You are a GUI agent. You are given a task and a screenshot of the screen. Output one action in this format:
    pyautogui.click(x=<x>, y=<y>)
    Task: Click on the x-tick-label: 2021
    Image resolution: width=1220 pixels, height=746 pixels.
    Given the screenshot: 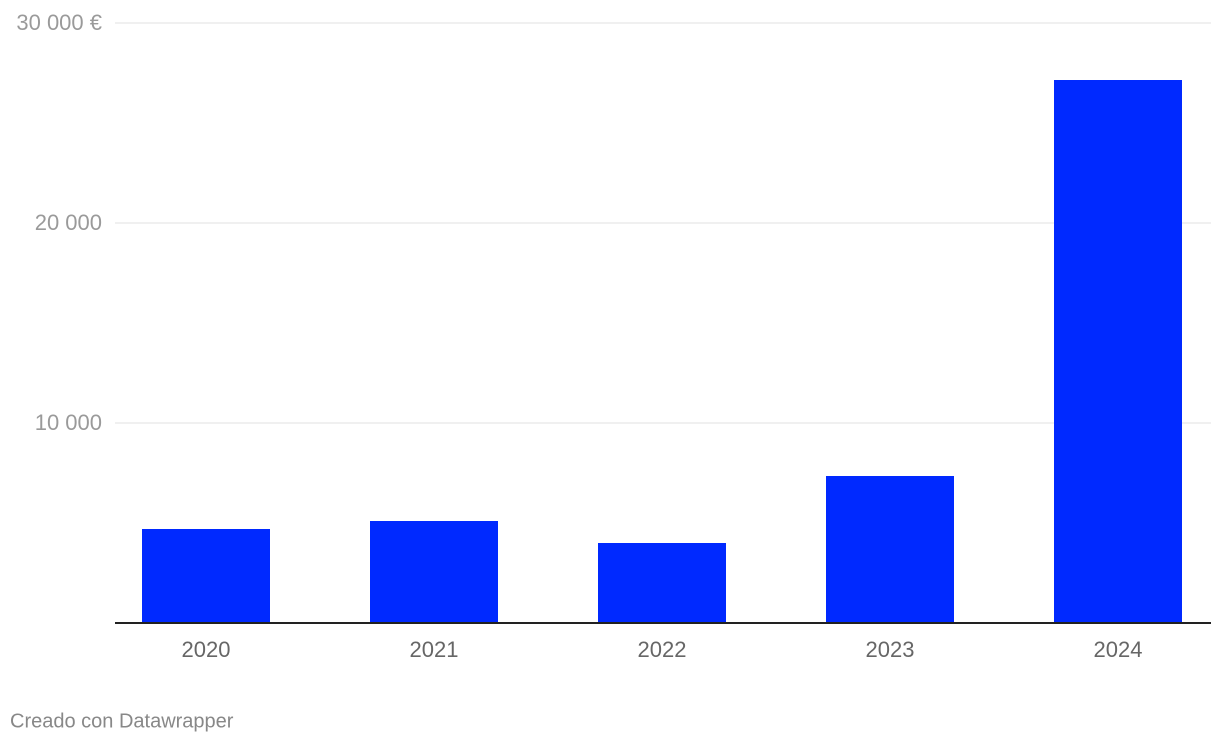 What is the action you would take?
    pyautogui.click(x=434, y=649)
    